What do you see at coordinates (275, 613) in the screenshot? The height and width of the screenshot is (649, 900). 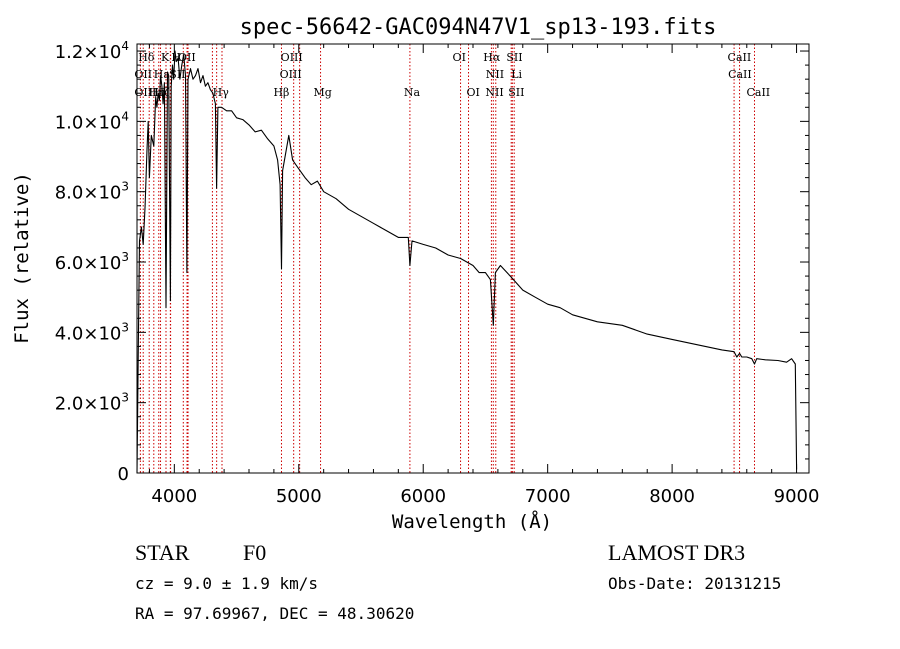 I see `sky-coordinates: RA = 97.69967, DEC = 48.30620` at bounding box center [275, 613].